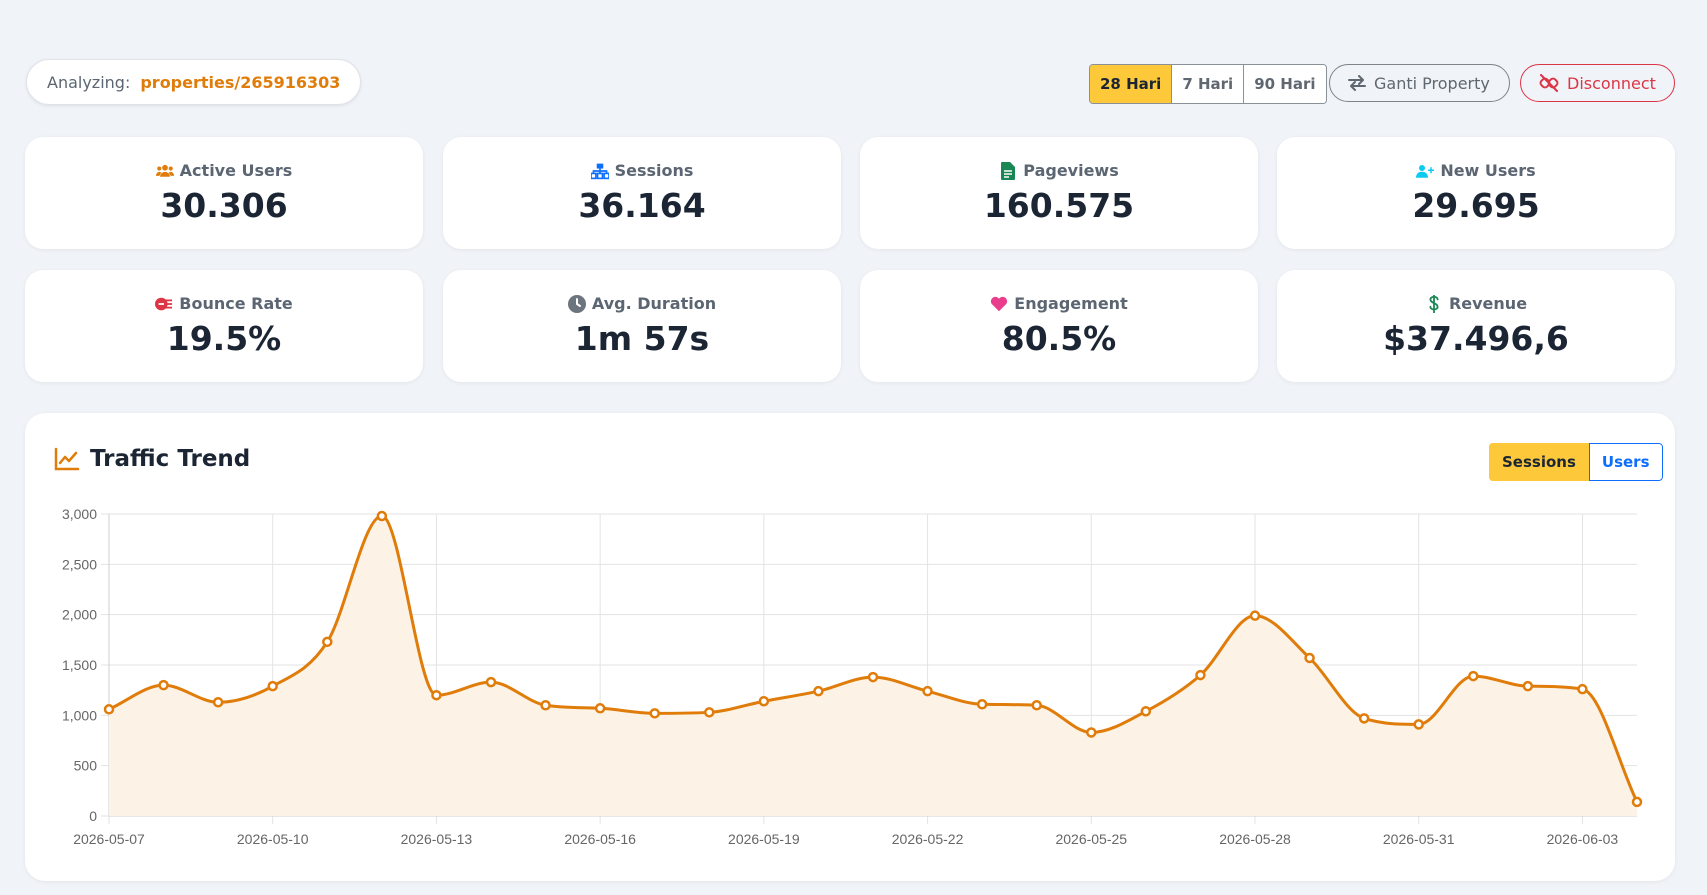 This screenshot has height=895, width=1707. I want to click on x-tick-label: 2026-06-03, so click(1583, 839).